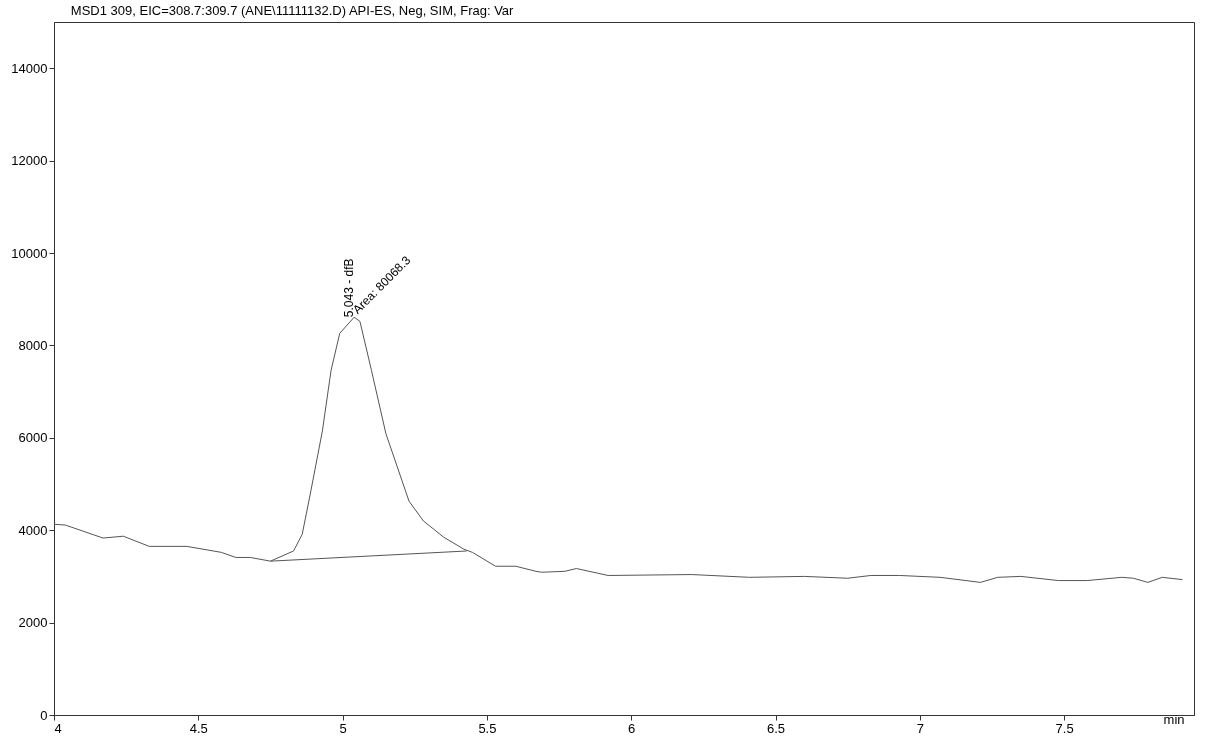 This screenshot has width=1214, height=740. Describe the element at coordinates (343, 728) in the screenshot. I see `x-tick-label: 5` at that location.